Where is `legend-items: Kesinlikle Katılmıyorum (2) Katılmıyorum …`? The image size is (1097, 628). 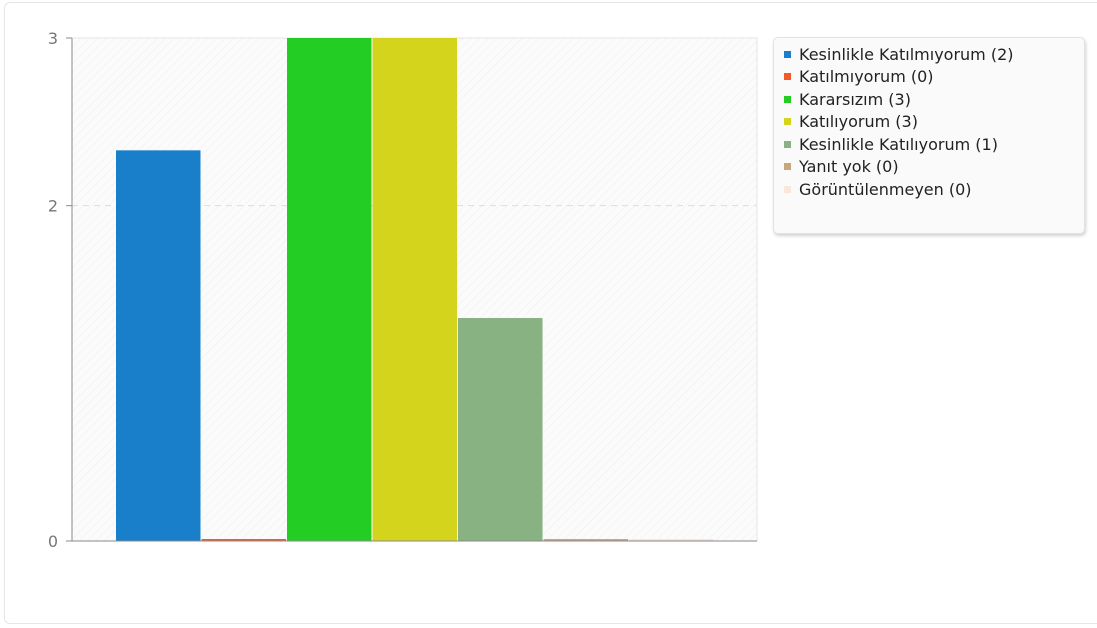
legend-items: Kesinlikle Katılmıyorum (2) Katılmıyorum … is located at coordinates (934, 122).